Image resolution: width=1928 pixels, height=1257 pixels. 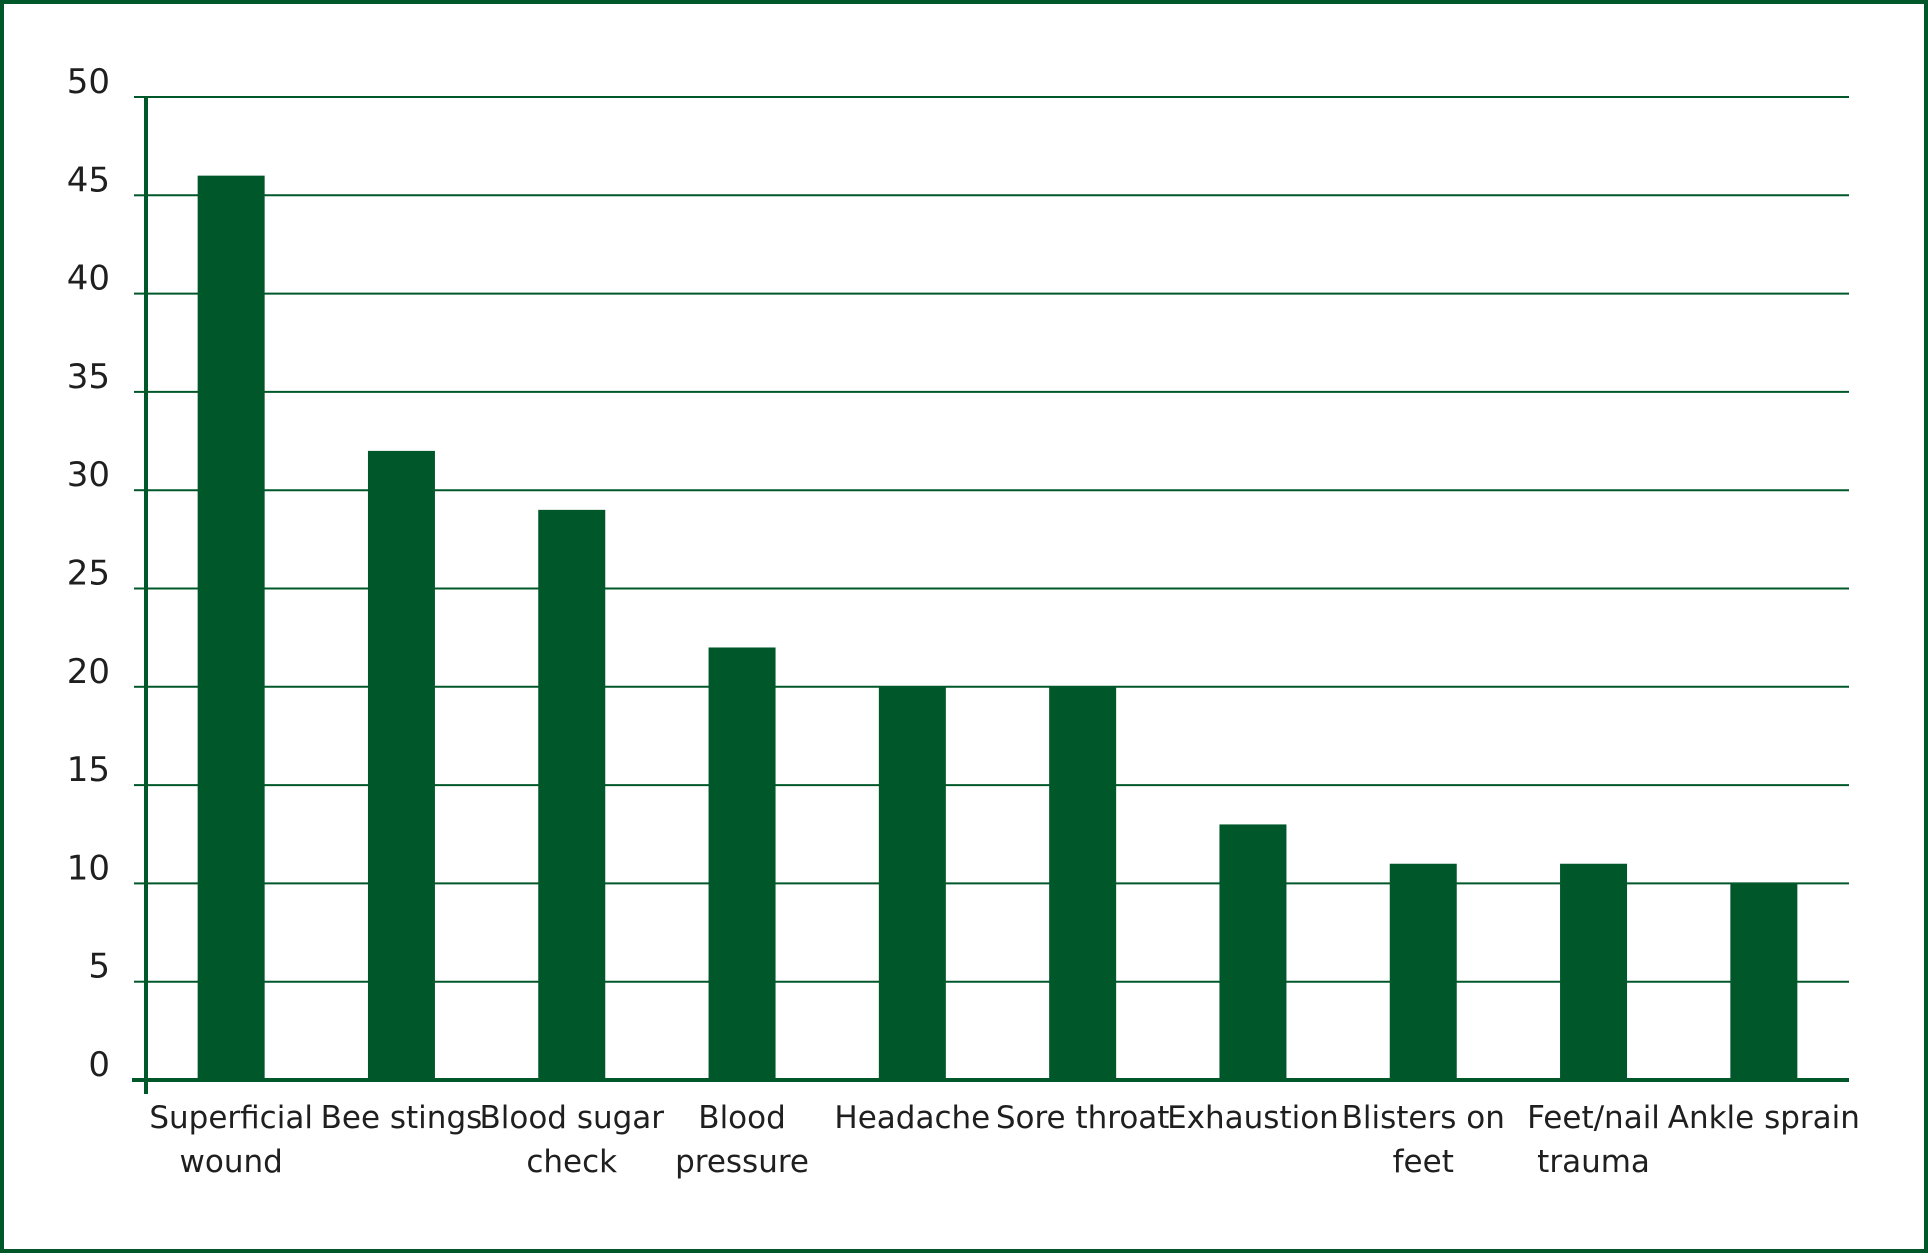 I want to click on x-category-label-line: Ankle sprain, so click(x=1764, y=1118).